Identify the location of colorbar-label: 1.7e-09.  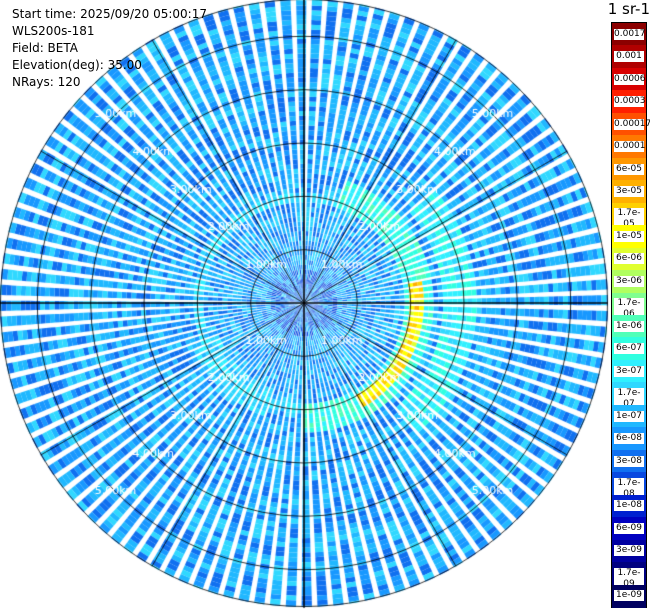
(629, 578).